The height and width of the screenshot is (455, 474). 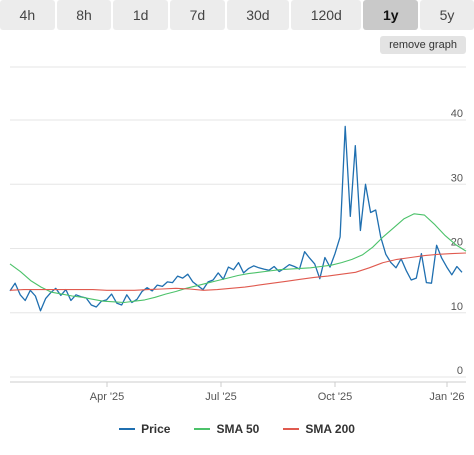 I want to click on legend-item-sma50: SMA 50, so click(x=226, y=429).